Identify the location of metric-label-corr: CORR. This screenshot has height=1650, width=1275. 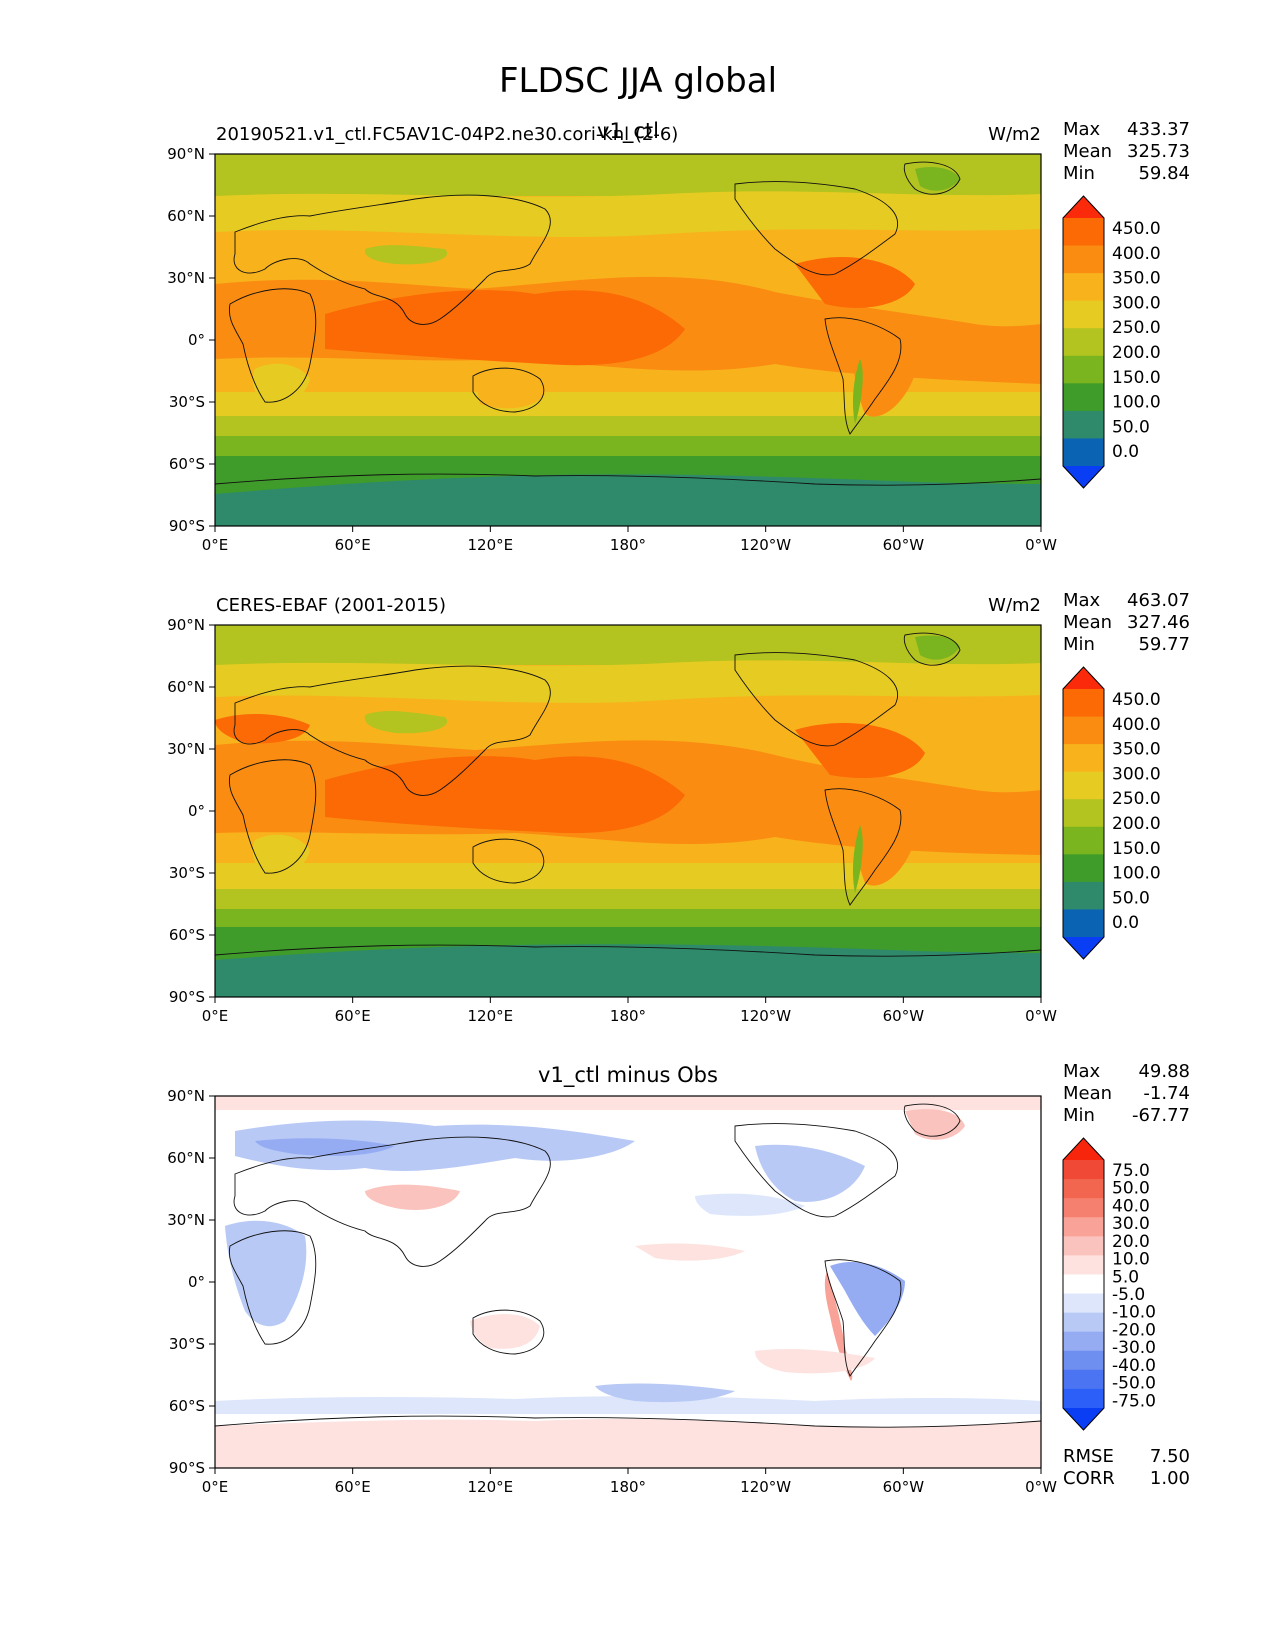
(1089, 1478).